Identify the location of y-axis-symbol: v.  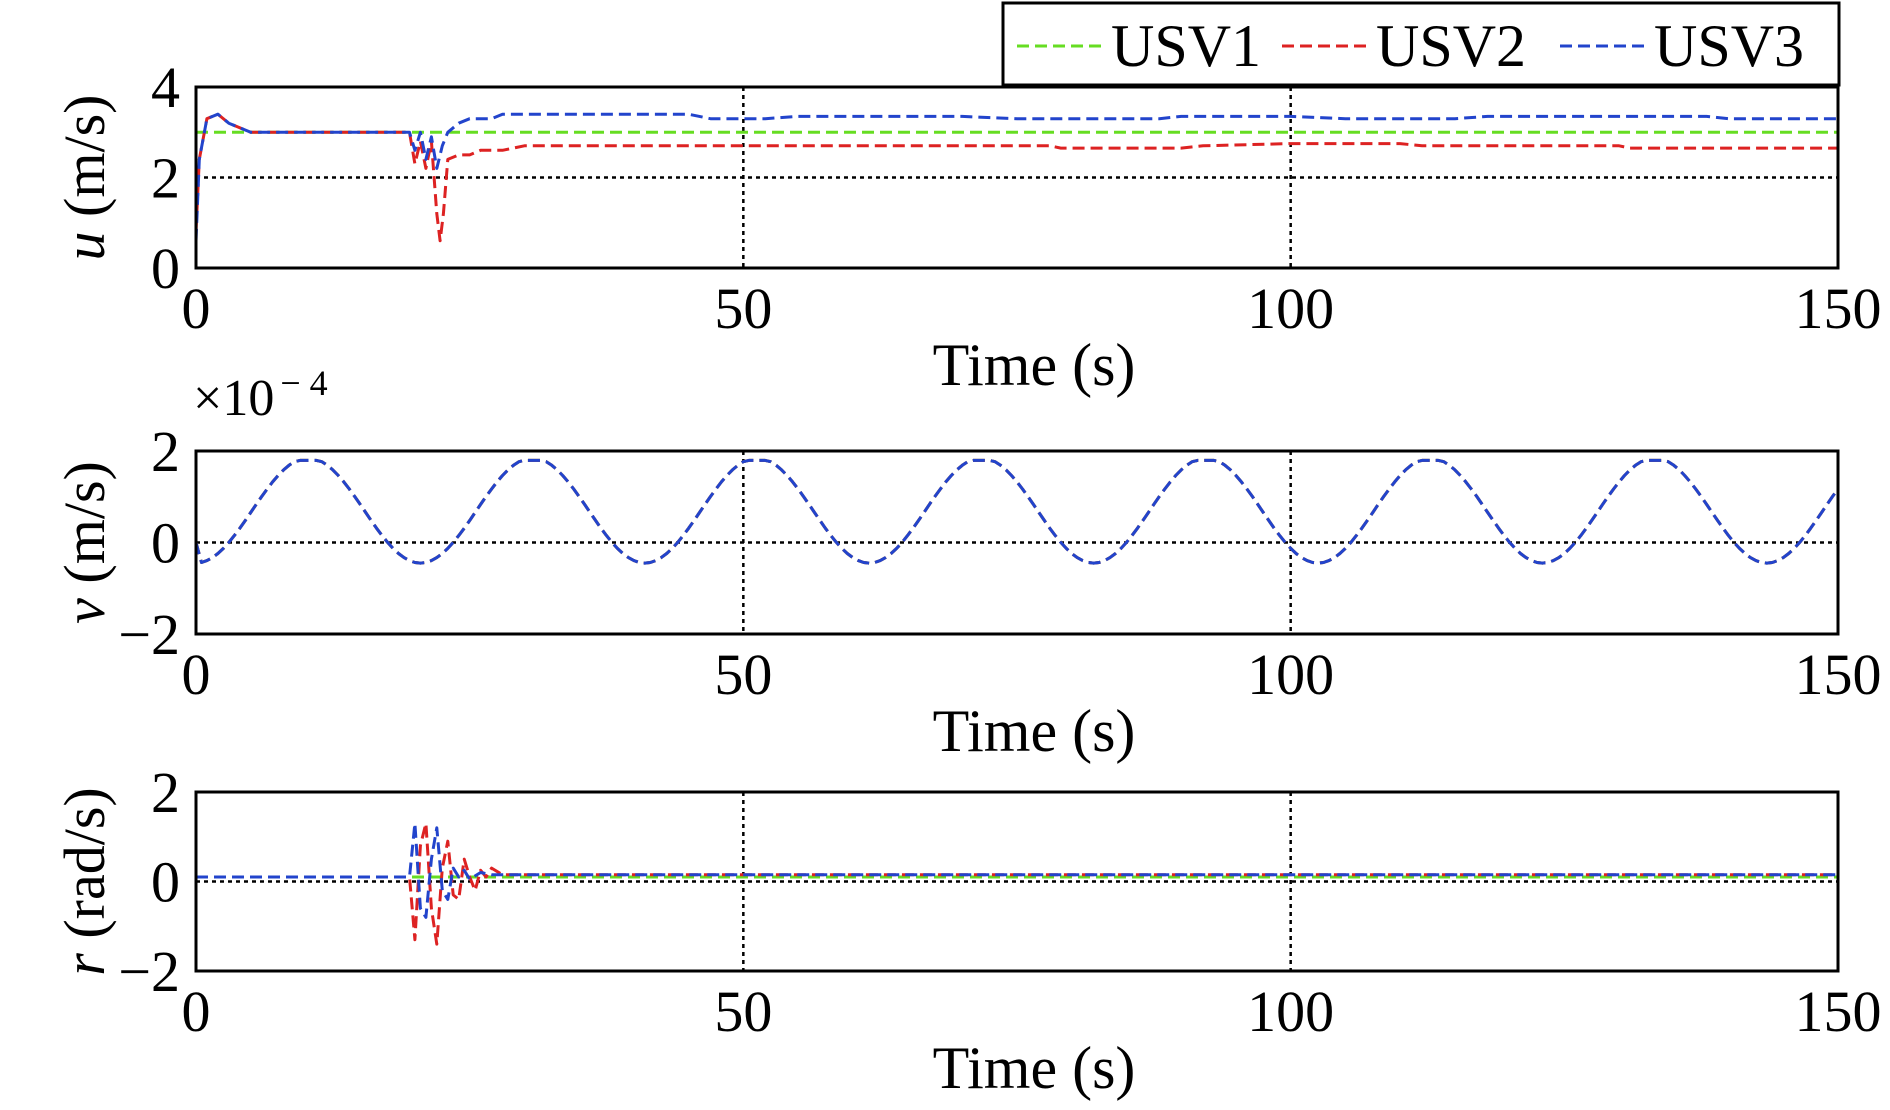
(84, 611).